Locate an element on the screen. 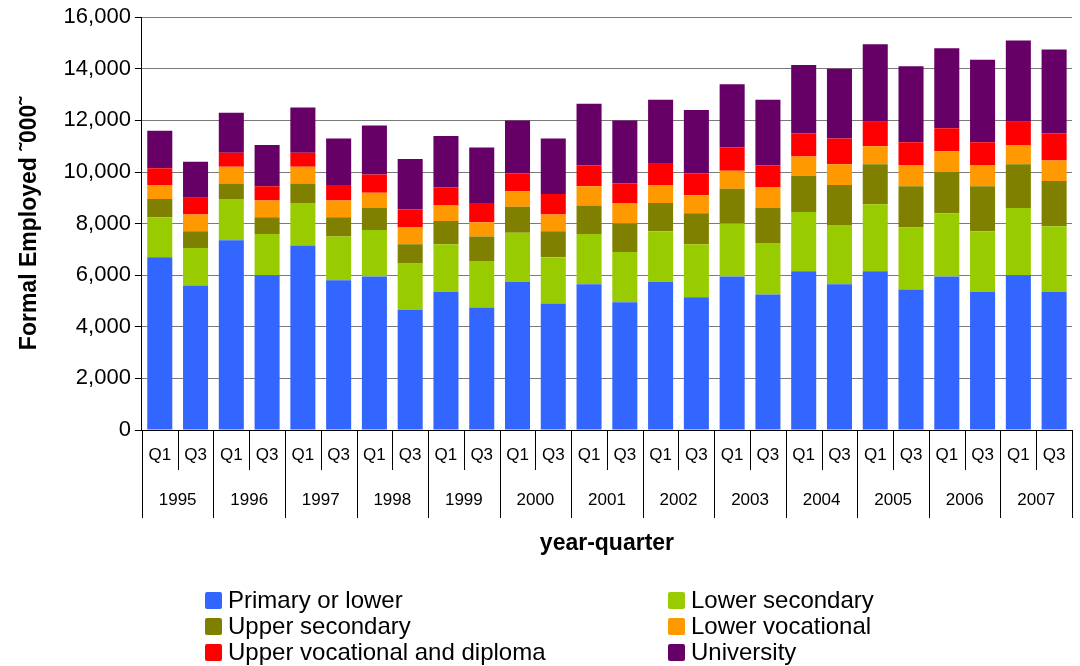 The height and width of the screenshot is (666, 1080). text: 2002 is located at coordinates (678, 499).